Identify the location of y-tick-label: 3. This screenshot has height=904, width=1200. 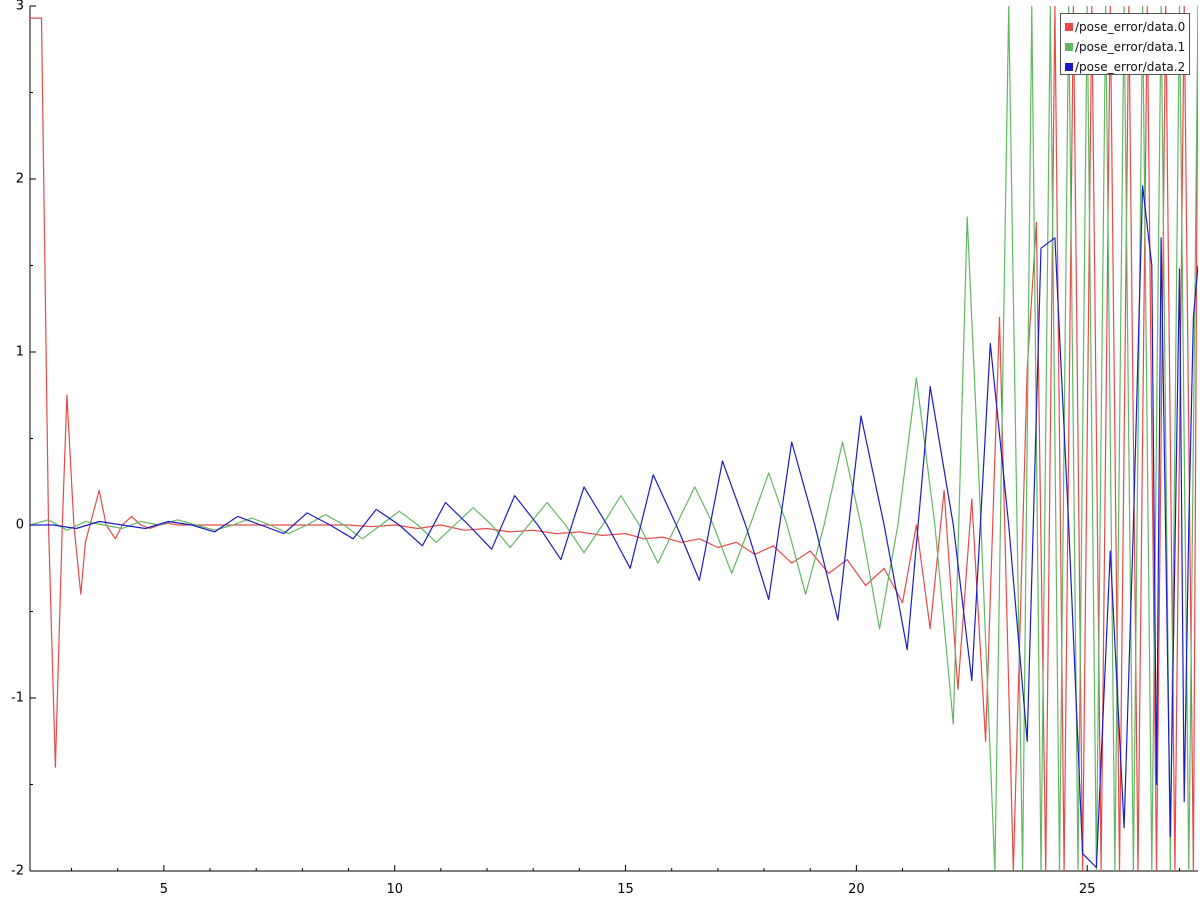
(20, 7).